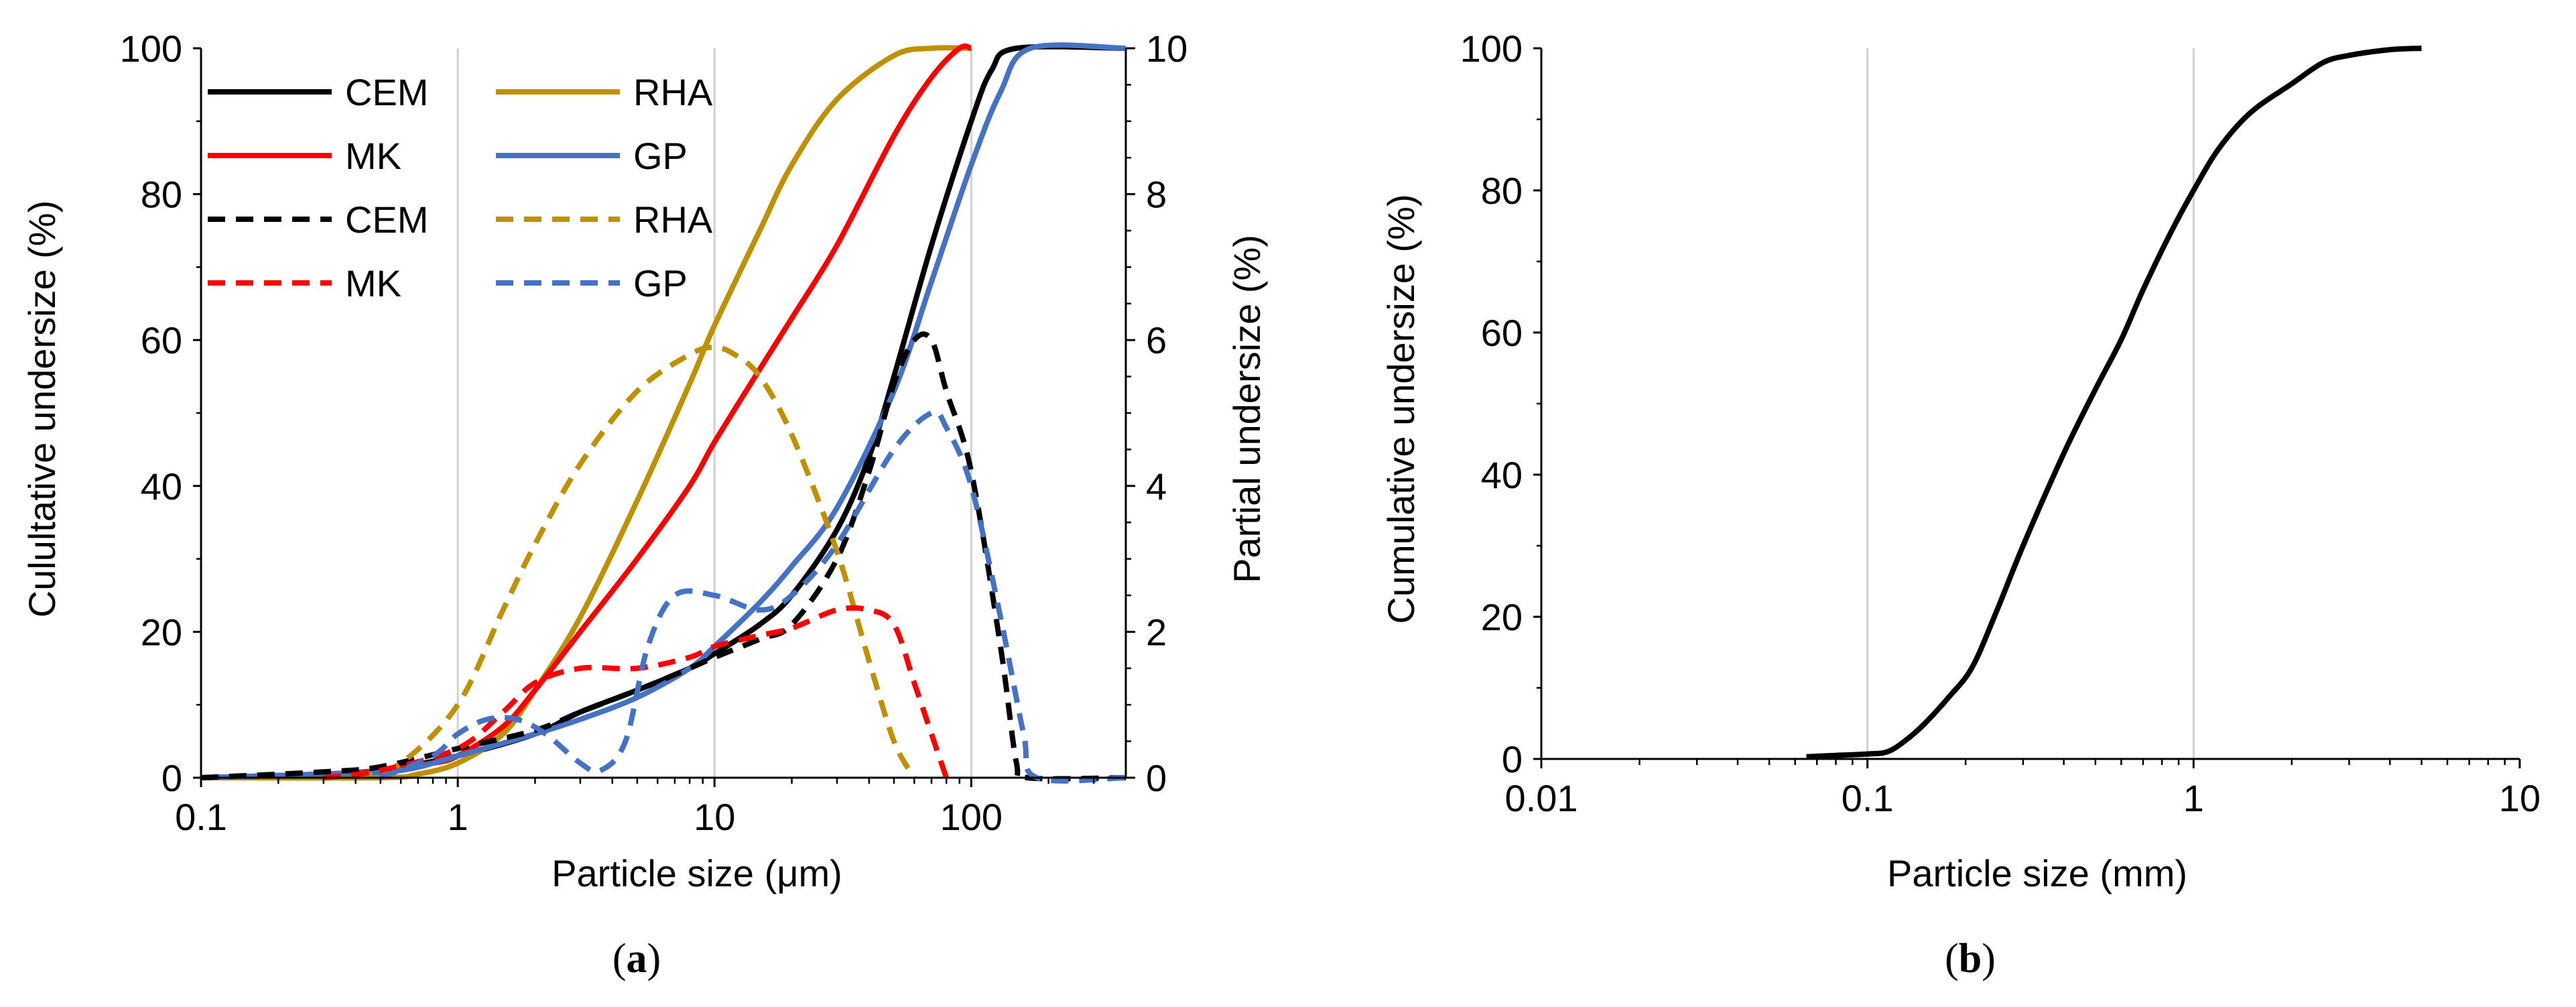  I want to click on legend: CEM RHA MK GP CEM RHA MK GP, so click(460, 187).